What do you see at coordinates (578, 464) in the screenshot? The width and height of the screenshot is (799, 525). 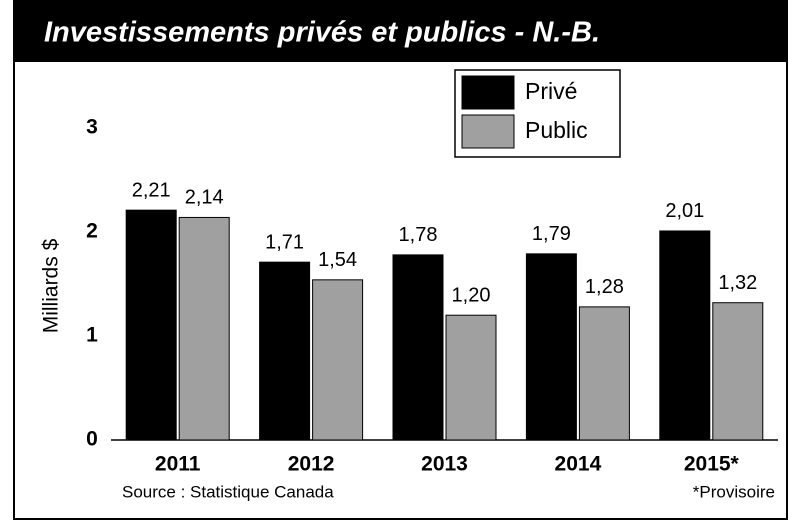 I see `x-tick-label: 2014` at bounding box center [578, 464].